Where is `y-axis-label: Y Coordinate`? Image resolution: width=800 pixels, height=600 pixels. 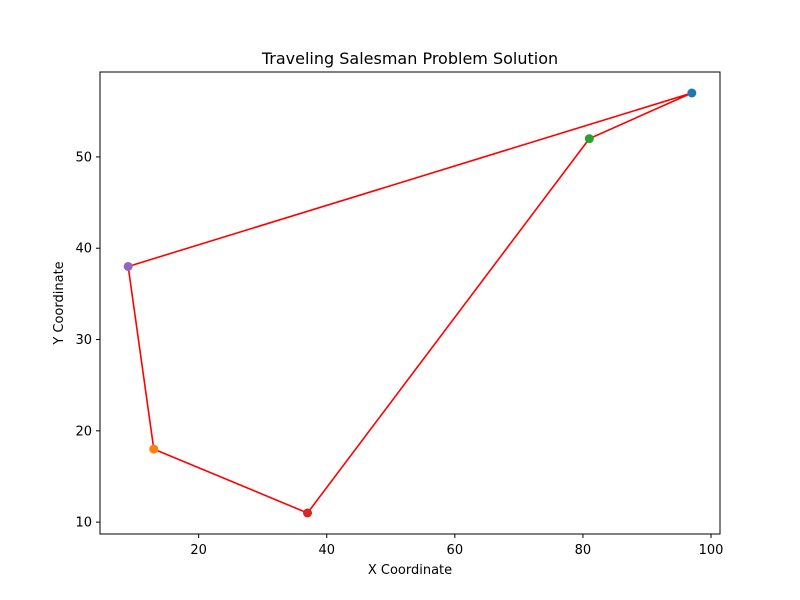
y-axis-label: Y Coordinate is located at coordinates (59, 303).